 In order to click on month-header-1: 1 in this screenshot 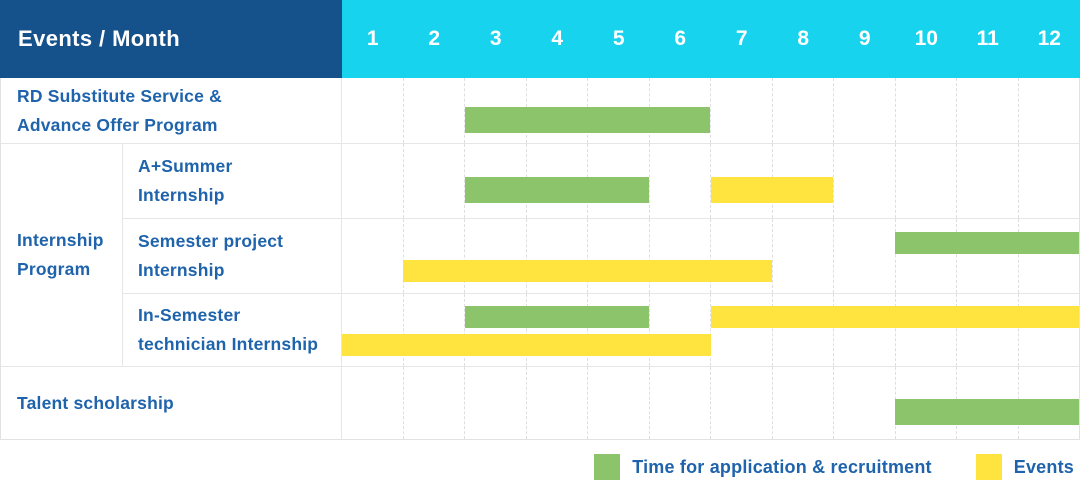, I will do `click(372, 38)`.